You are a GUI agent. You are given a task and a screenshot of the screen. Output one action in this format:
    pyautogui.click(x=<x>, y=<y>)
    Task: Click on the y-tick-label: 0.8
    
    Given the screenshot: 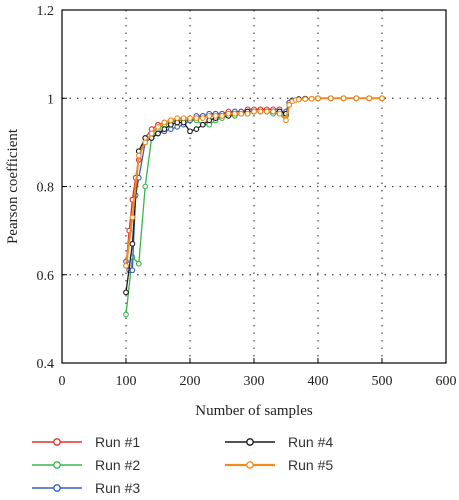 What is the action you would take?
    pyautogui.click(x=46, y=188)
    